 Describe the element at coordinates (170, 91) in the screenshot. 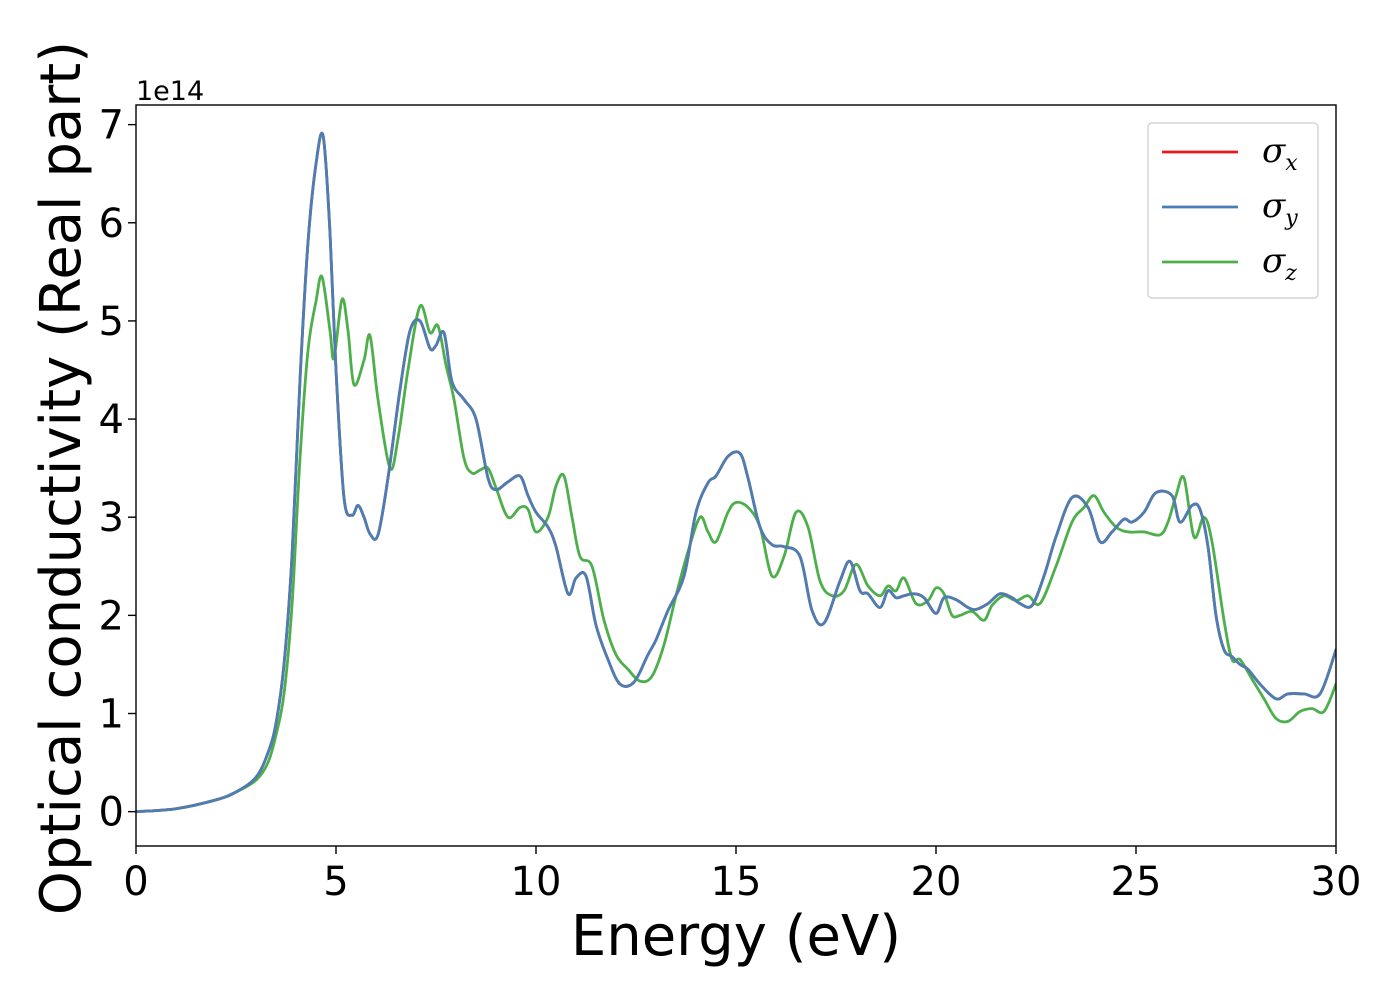

I see `y-offset-label: 1e14` at that location.